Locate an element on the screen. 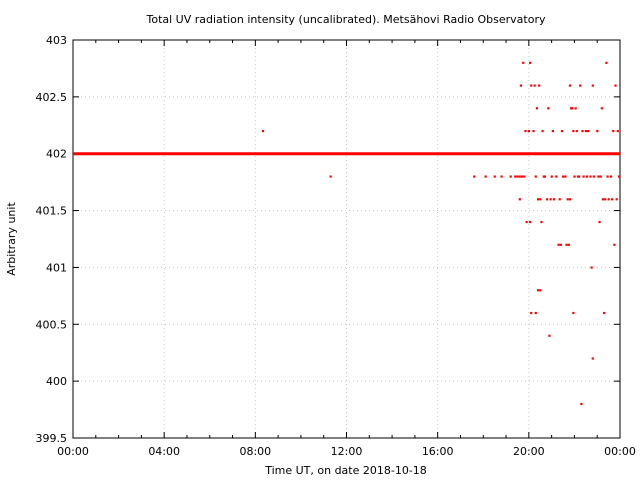 This screenshot has height=480, width=640. y-tick-label: 402.5 is located at coordinates (52, 97).